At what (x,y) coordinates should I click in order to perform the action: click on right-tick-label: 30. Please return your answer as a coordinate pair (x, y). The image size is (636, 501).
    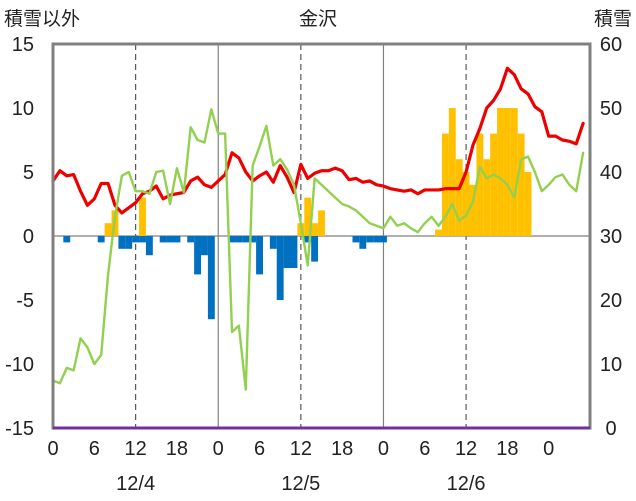
    Looking at the image, I should click on (611, 237).